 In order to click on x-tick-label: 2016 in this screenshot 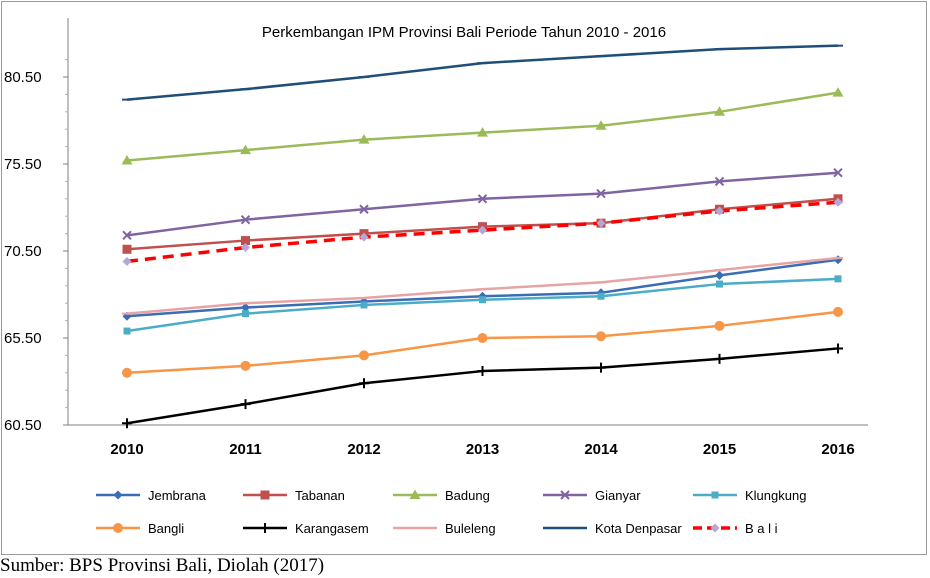, I will do `click(837, 449)`.